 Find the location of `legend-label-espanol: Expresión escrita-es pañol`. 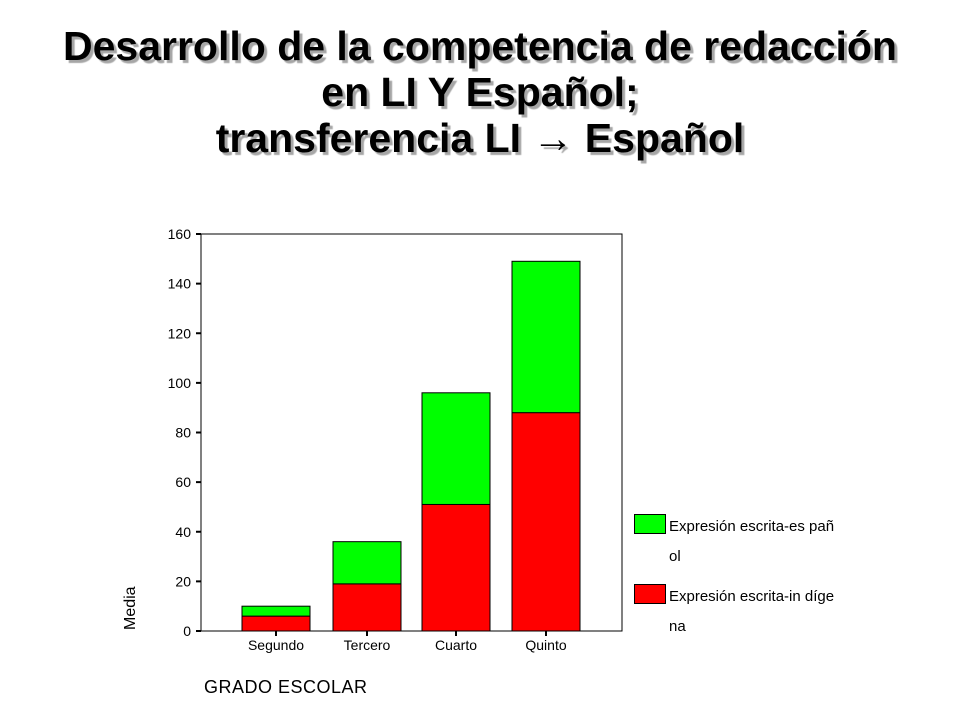

legend-label-espanol: Expresión escrita-es pañol is located at coordinates (752, 541).